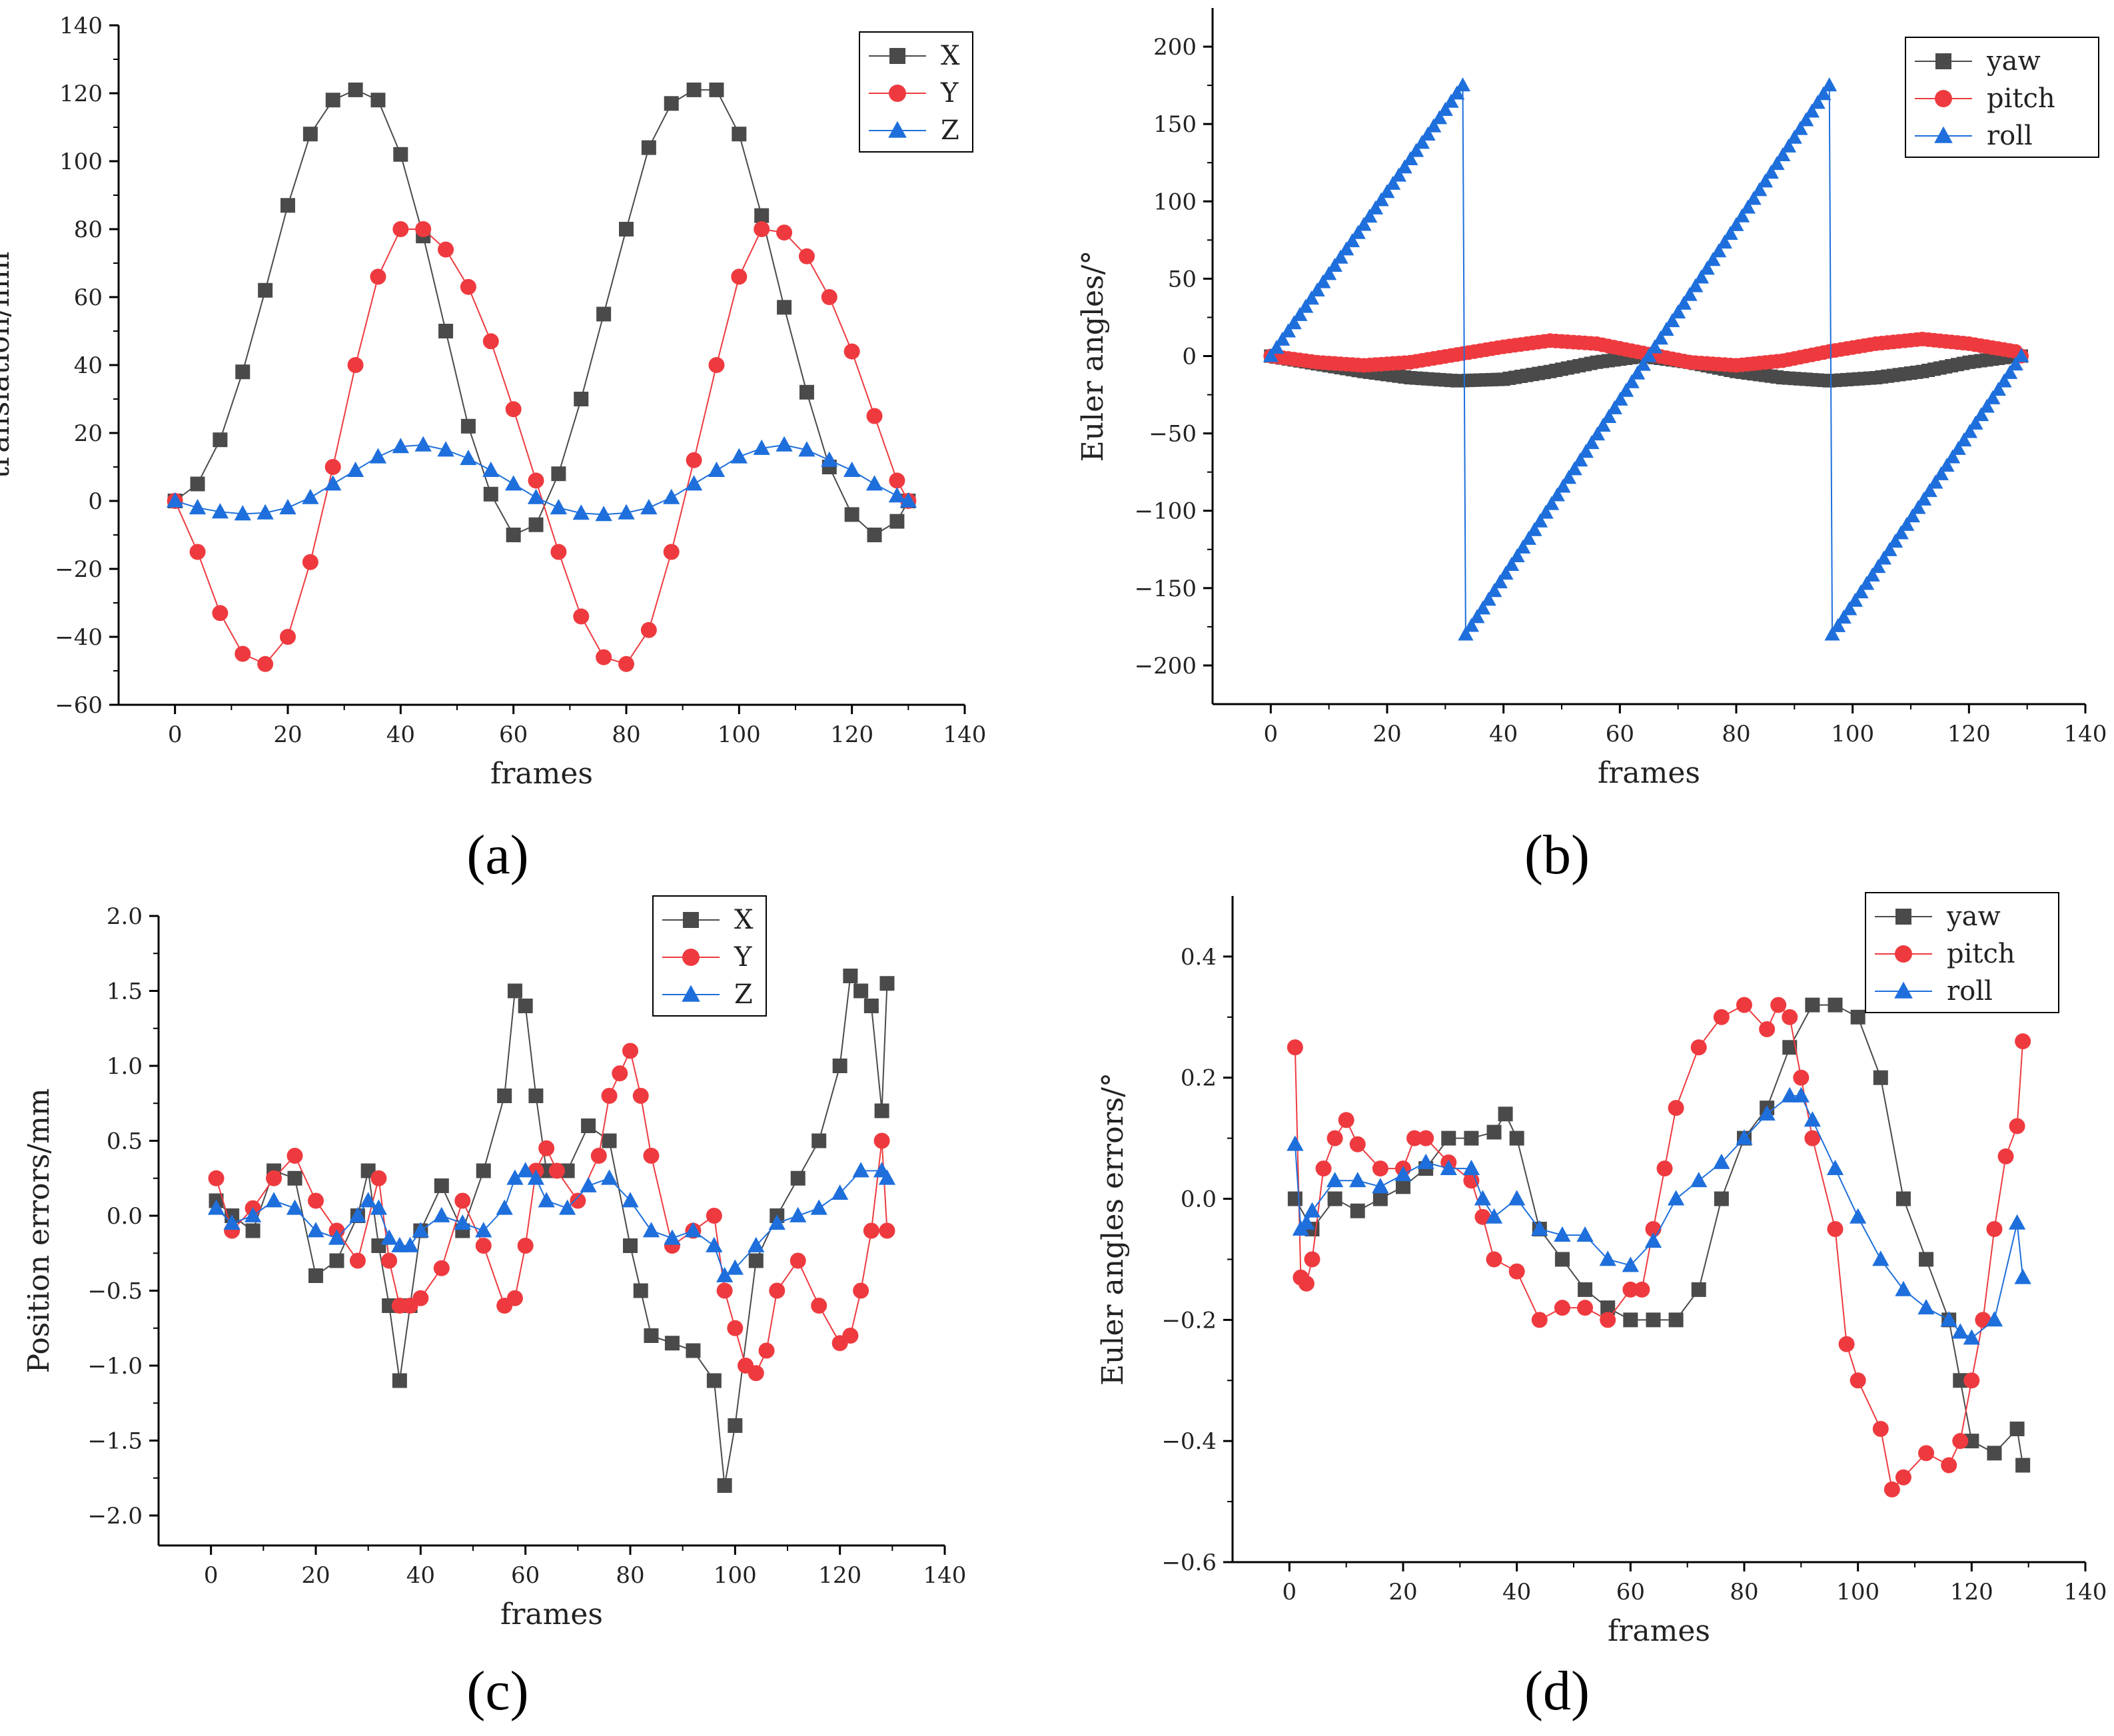  What do you see at coordinates (1646, 359) in the screenshot?
I see `series-roll` at bounding box center [1646, 359].